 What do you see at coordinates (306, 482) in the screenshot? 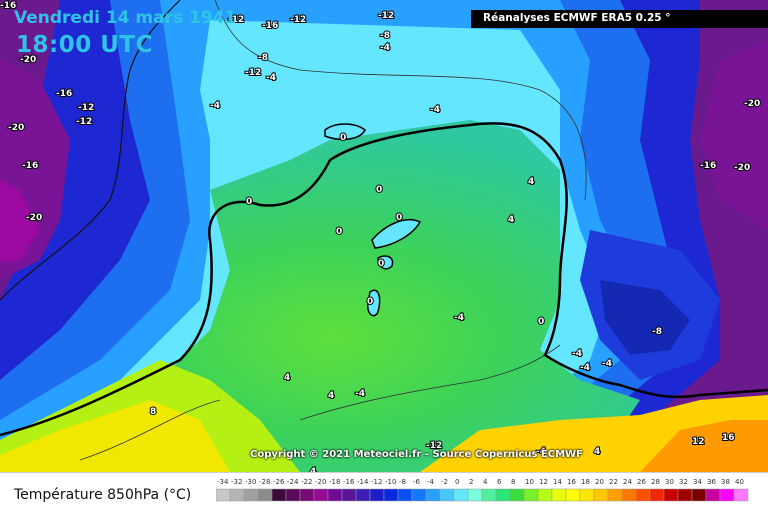
I see `legend-tick-label: -22` at bounding box center [306, 482].